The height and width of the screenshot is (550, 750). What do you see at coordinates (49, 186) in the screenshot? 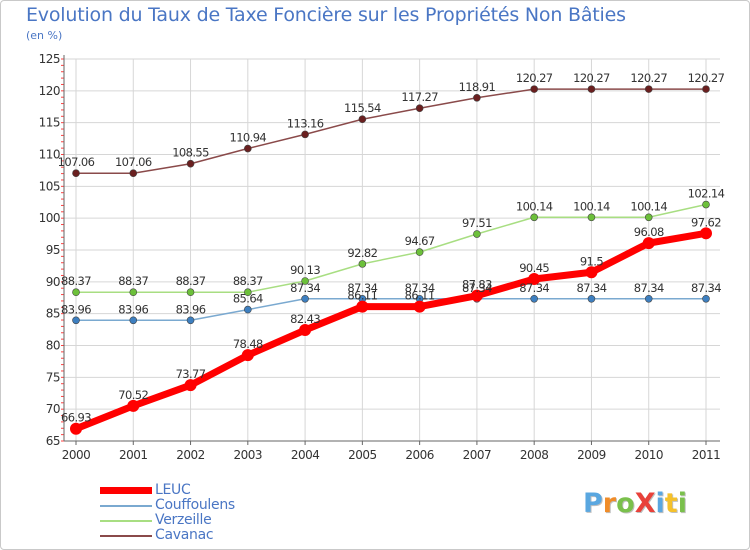
I see `y-tick-label: 105` at bounding box center [49, 186].